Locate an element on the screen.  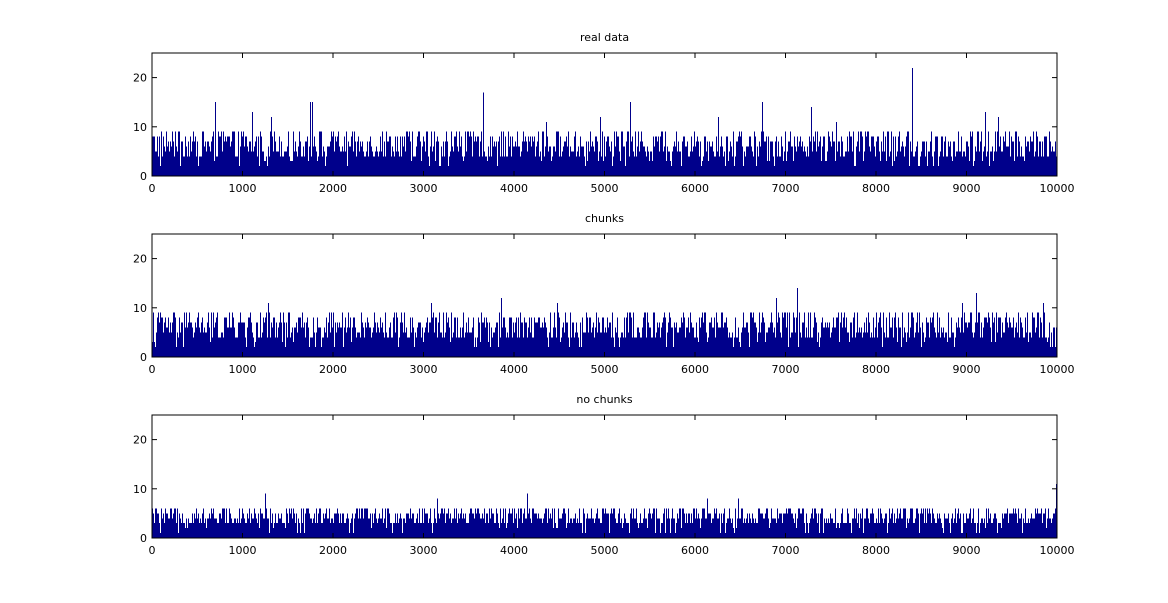
y-tick-label: 0 is located at coordinates (143, 538).